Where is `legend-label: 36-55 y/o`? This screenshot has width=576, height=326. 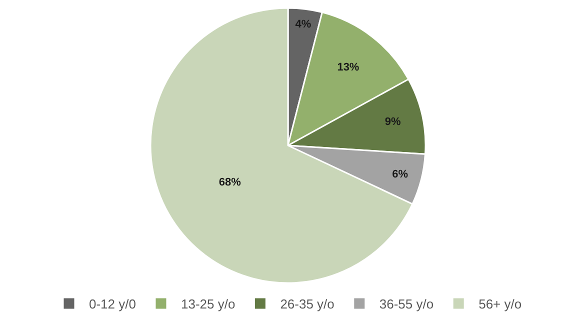
legend-label: 36-55 y/o is located at coordinates (406, 304).